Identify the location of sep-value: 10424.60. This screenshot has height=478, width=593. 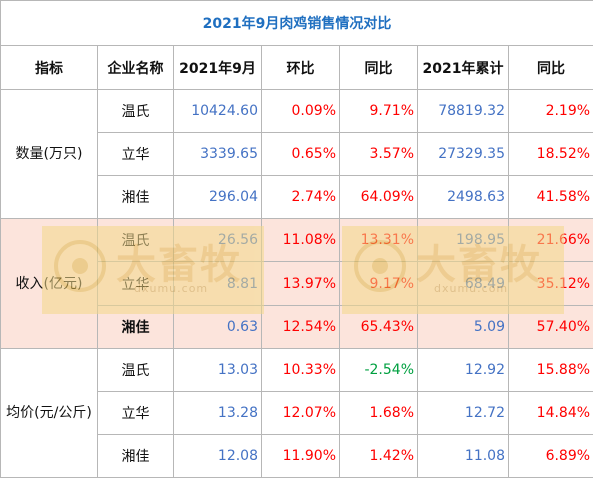
(217, 111).